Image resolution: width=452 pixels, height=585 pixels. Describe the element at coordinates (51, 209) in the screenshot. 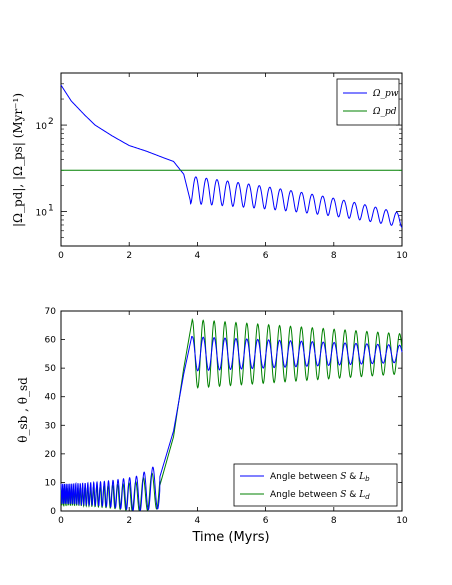

I see `top-ytick-exp: 1` at that location.